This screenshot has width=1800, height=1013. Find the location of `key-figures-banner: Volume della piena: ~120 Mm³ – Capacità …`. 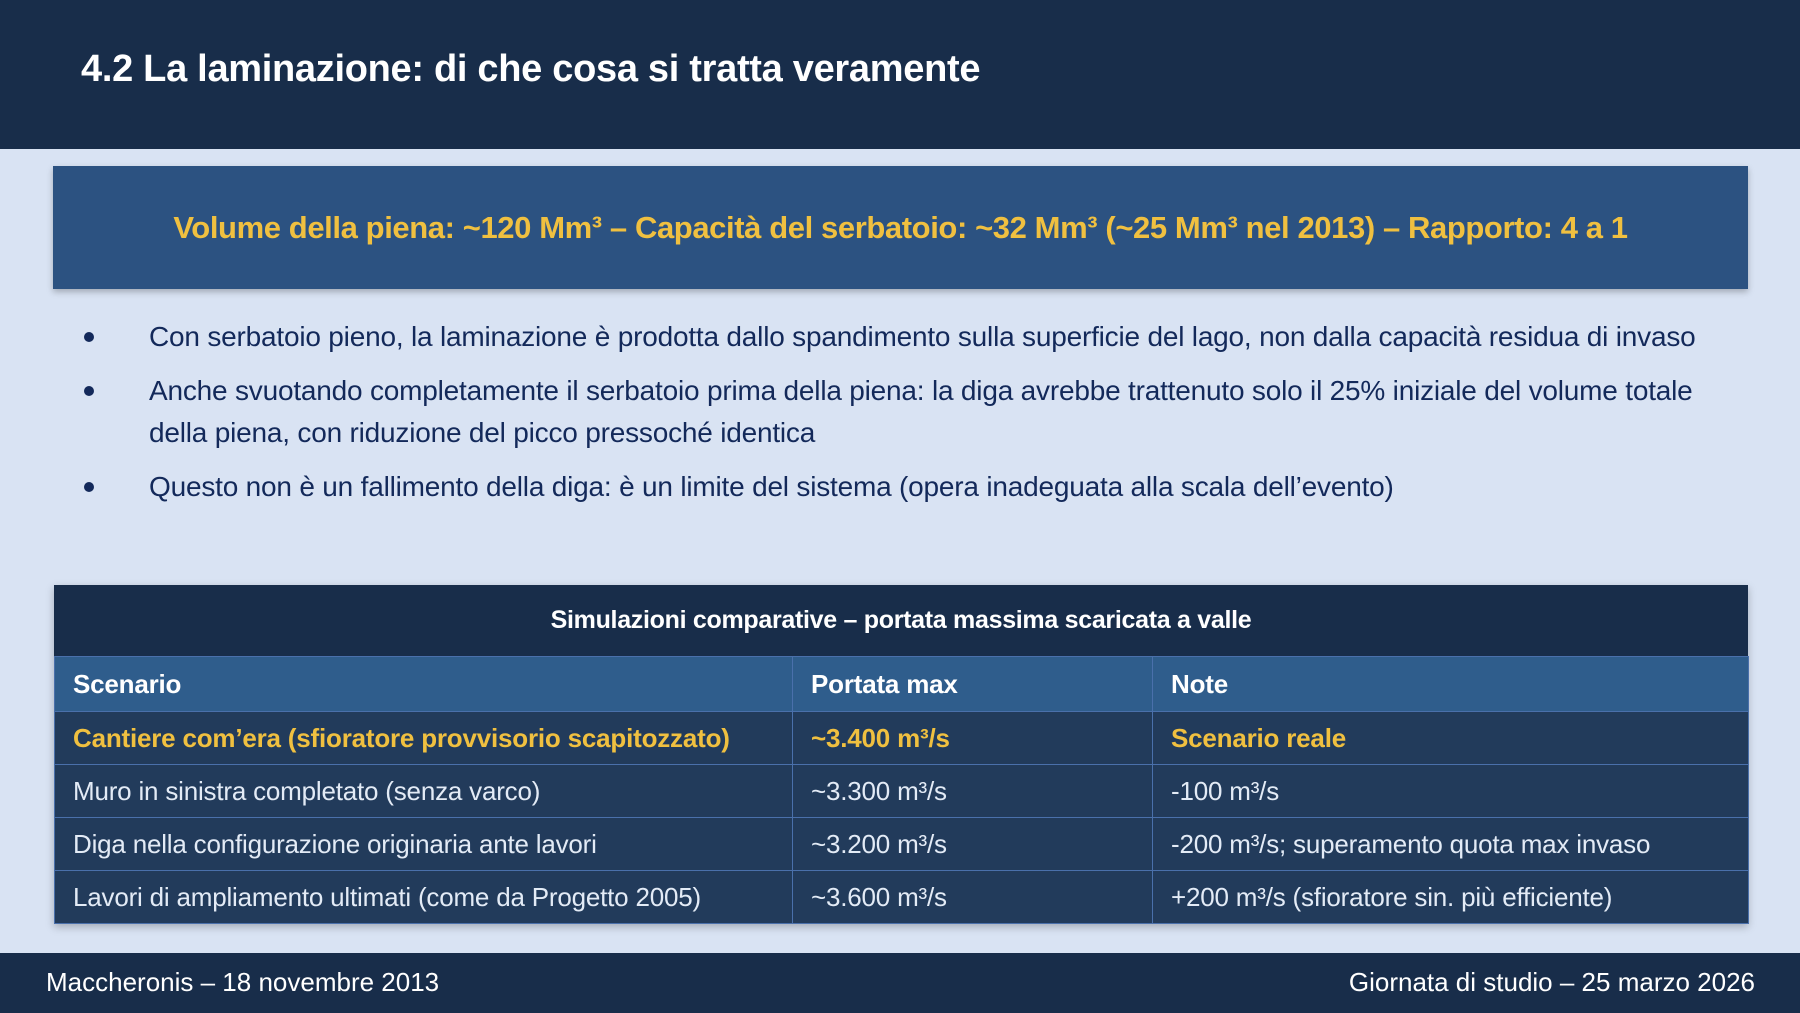

key-figures-banner: Volume della piena: ~120 Mm³ – Capacità … is located at coordinates (900, 227).